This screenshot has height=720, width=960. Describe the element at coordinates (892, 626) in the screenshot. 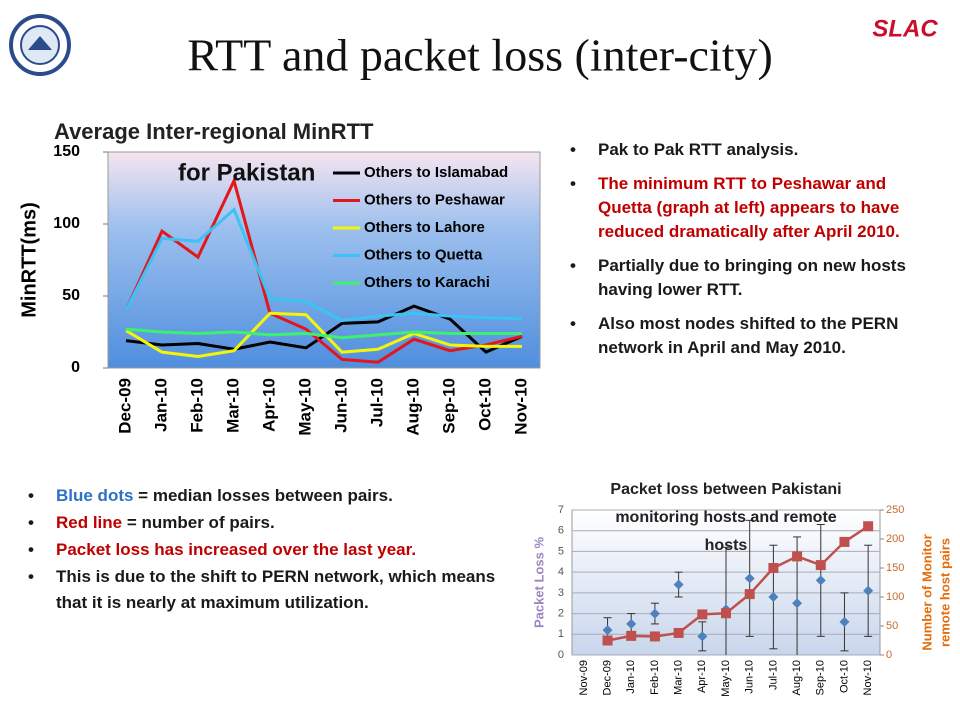

I see `y2-tick-label: 50` at that location.